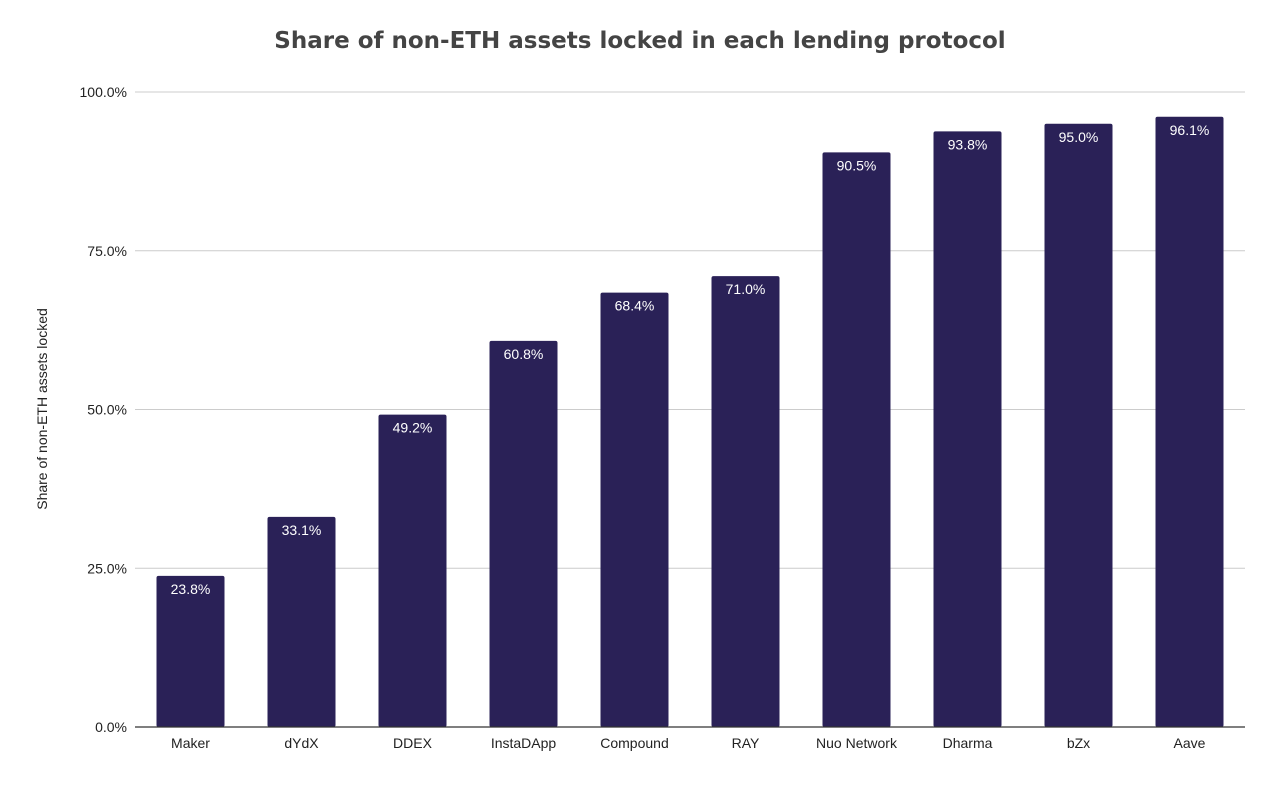 The image size is (1280, 789). What do you see at coordinates (1190, 743) in the screenshot?
I see `x-tick-label: Aave` at bounding box center [1190, 743].